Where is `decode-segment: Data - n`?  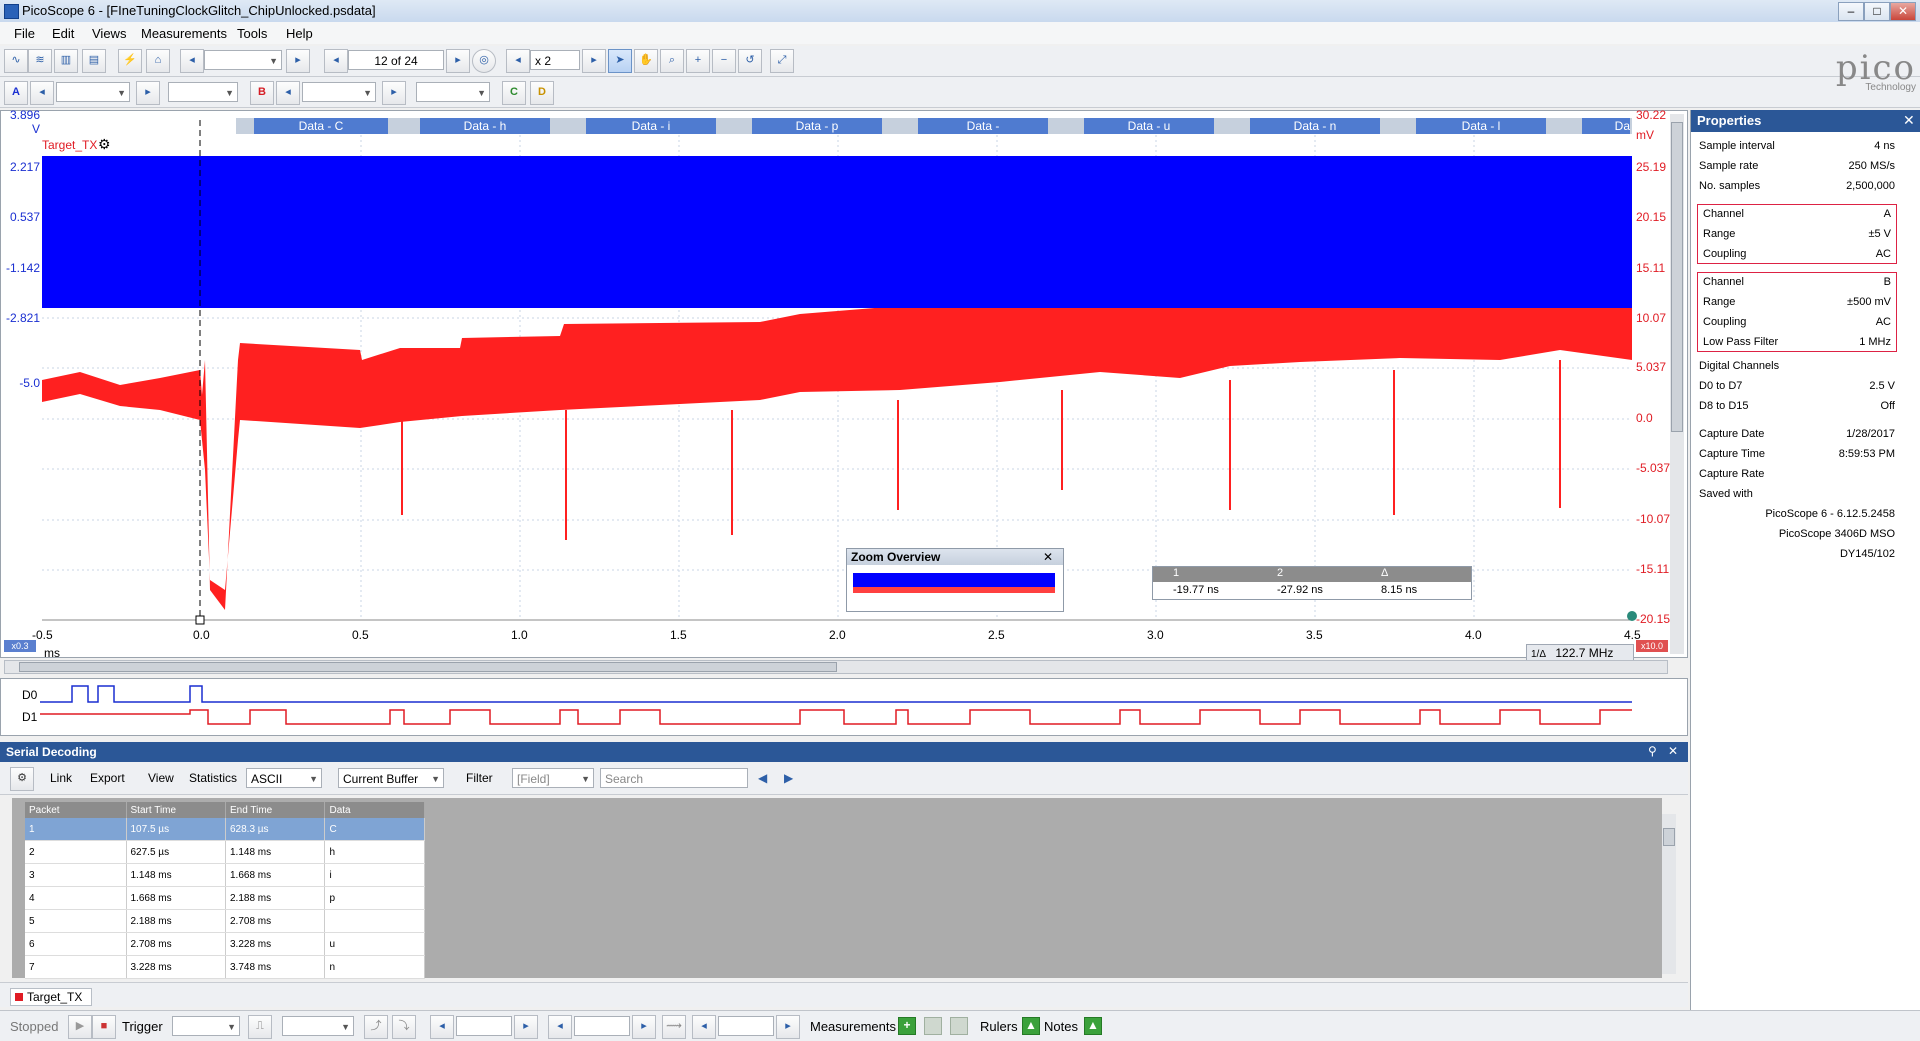
decode-segment: Data - n is located at coordinates (1315, 126).